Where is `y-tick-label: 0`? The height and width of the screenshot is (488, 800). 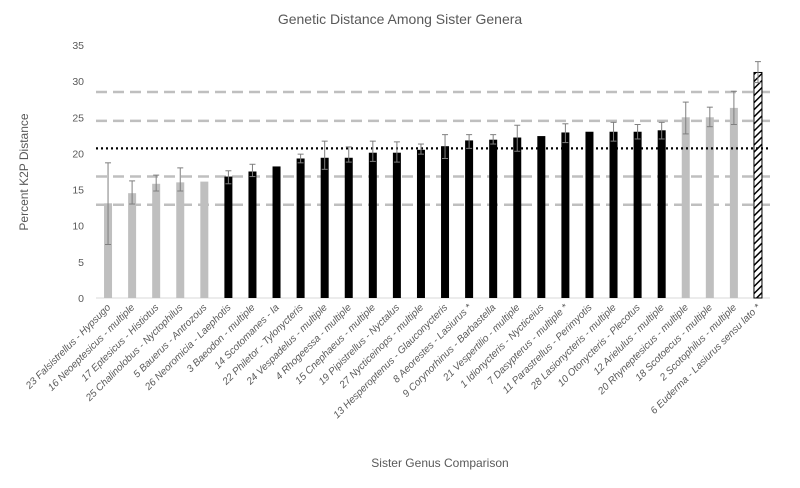
y-tick-label: 0 is located at coordinates (81, 299).